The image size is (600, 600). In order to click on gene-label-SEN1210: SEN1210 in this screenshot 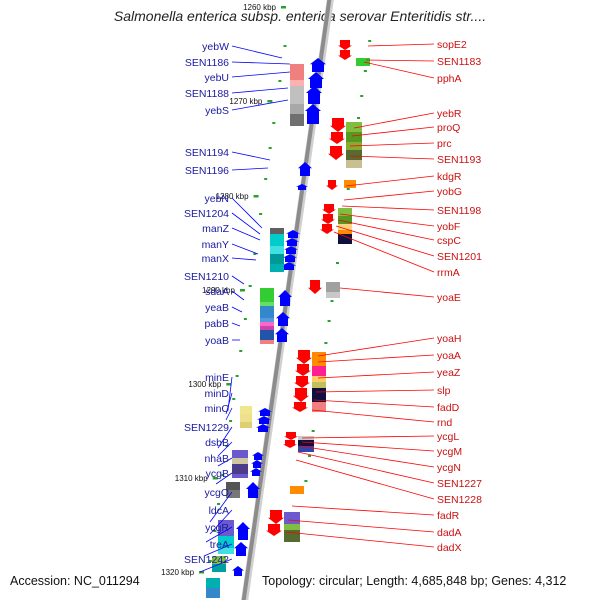, I will do `click(206, 277)`.